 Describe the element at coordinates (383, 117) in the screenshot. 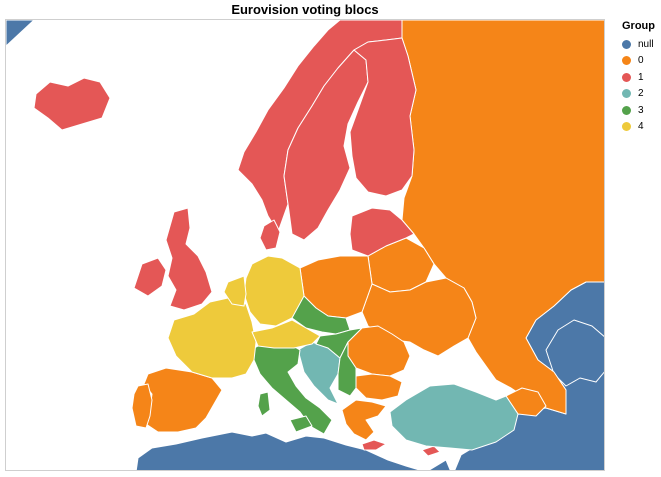

I see `region-finland` at that location.